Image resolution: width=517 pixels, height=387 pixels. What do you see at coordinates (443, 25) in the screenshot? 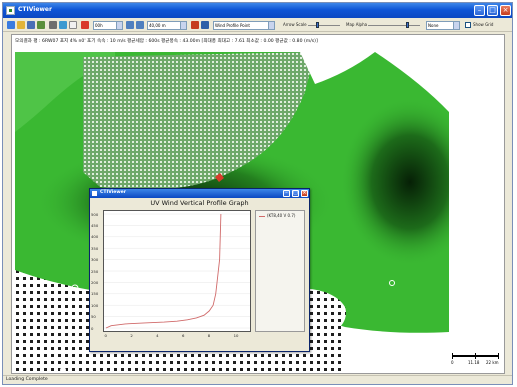
I see `none-select: None` at bounding box center [443, 25].